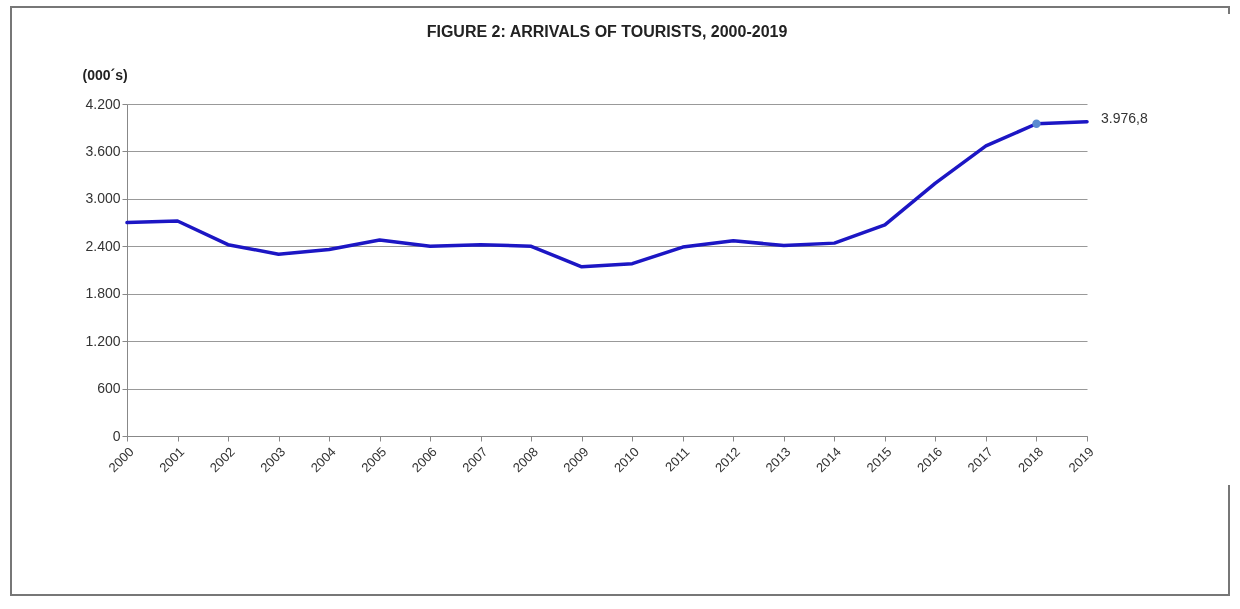 This screenshot has height=609, width=1240. What do you see at coordinates (607, 31) in the screenshot?
I see `chart-title: FIGURE 2: ARRIVALS OF TOURISTS, 2000-2019` at bounding box center [607, 31].